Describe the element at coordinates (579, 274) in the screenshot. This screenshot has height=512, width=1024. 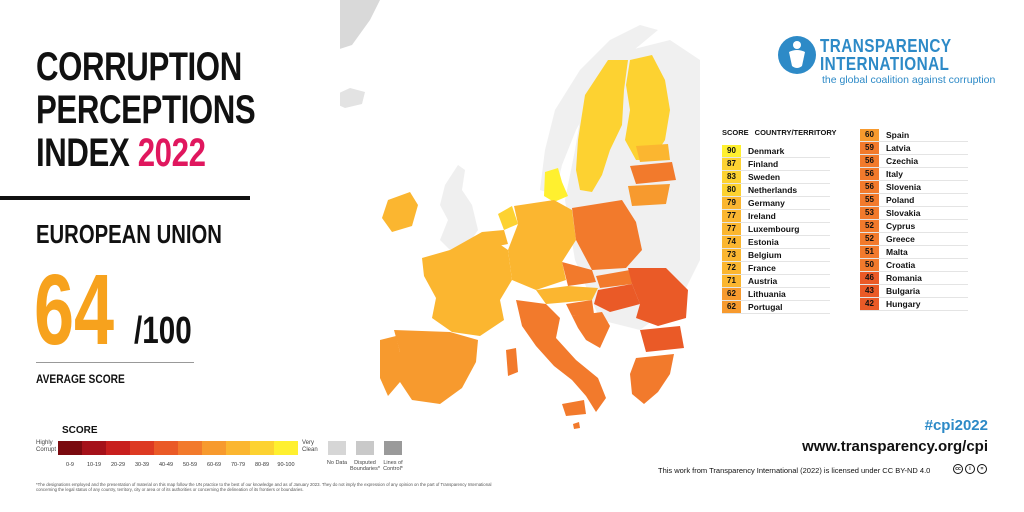
I see `czechia-region` at that location.